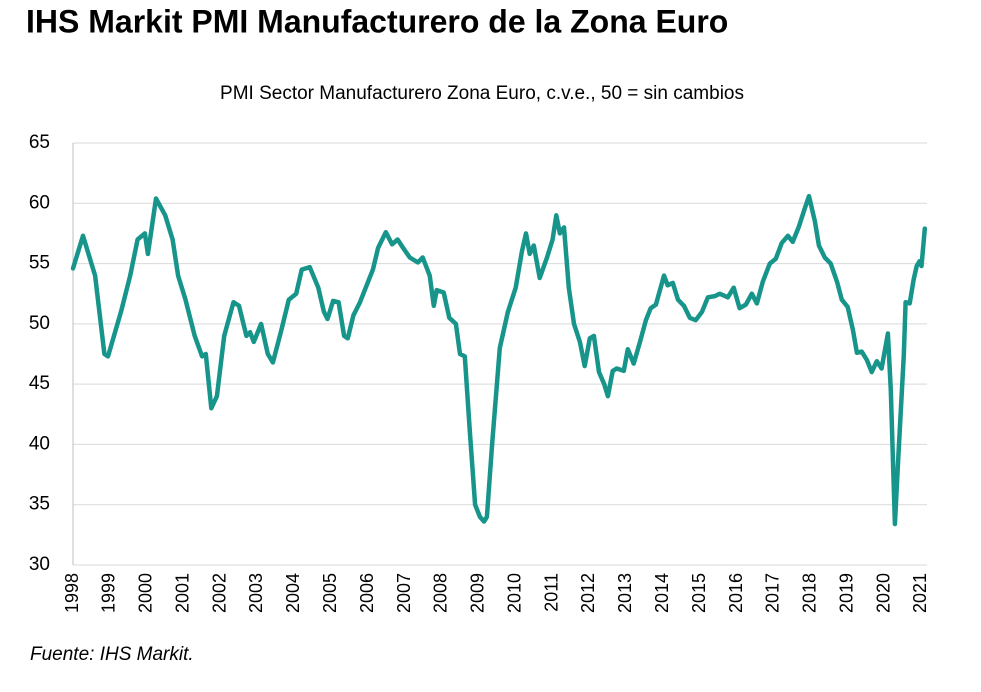  I want to click on x-tick-label: 2006, so click(367, 593).